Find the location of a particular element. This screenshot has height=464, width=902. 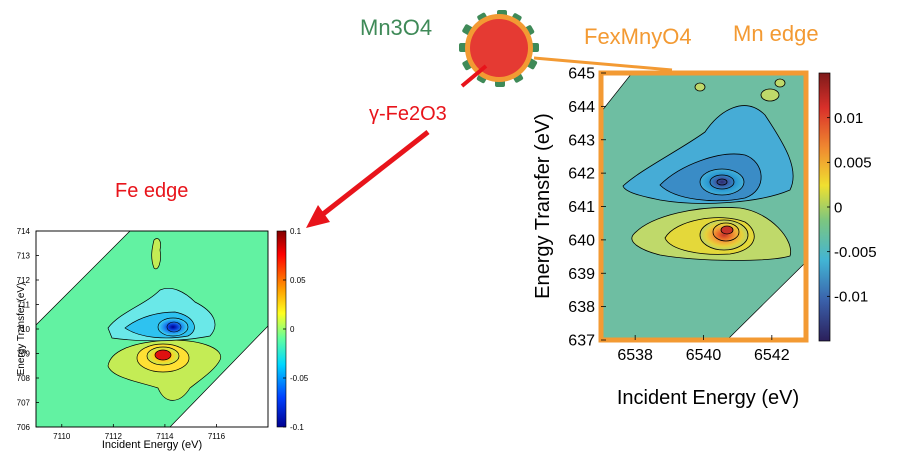

colorbar-tick-label: 0.05 is located at coordinates (298, 280).